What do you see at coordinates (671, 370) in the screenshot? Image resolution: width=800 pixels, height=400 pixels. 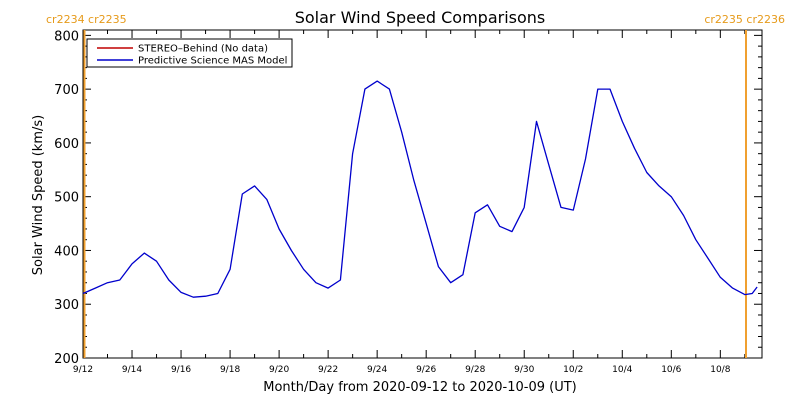 I see `x-tick-label: 10/6` at bounding box center [671, 370].